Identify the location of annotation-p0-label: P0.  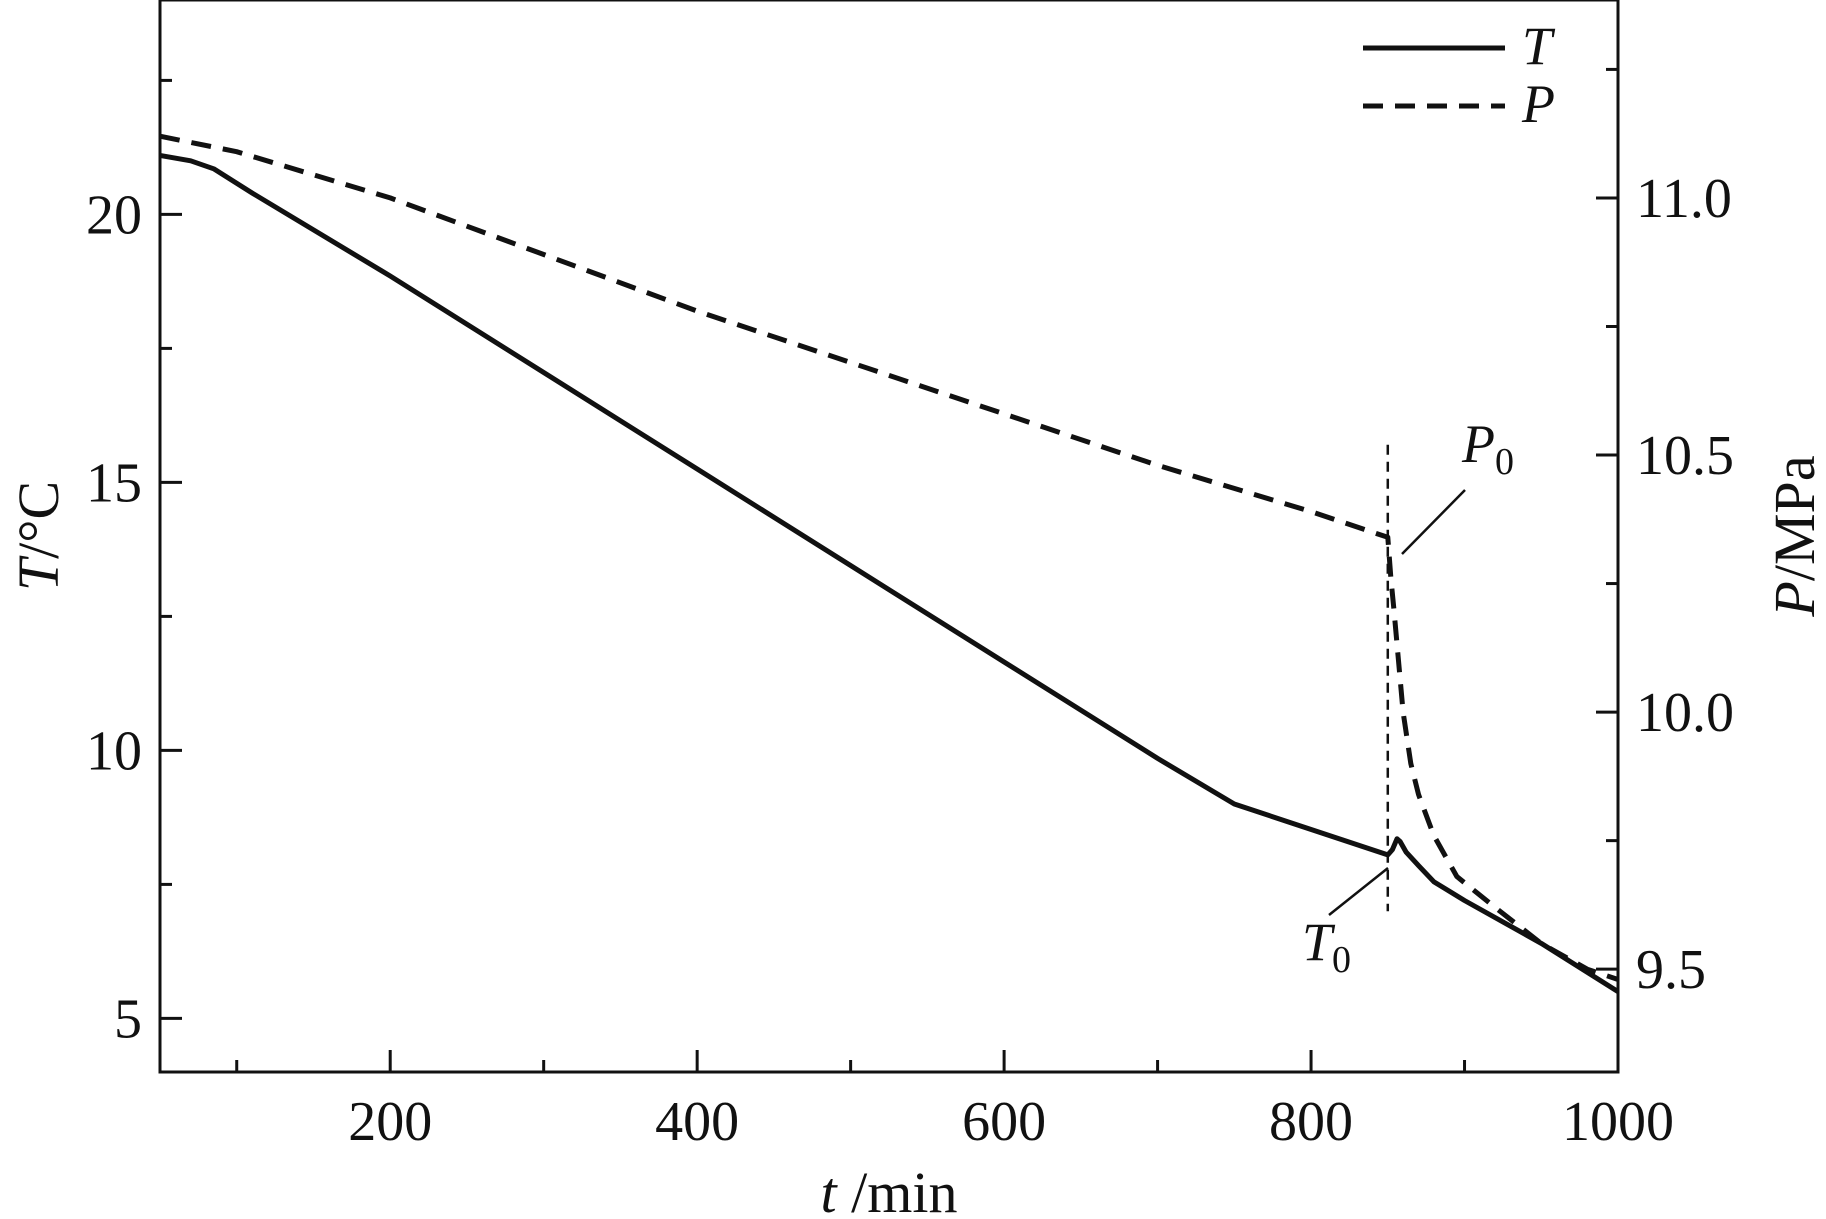
(1487, 448).